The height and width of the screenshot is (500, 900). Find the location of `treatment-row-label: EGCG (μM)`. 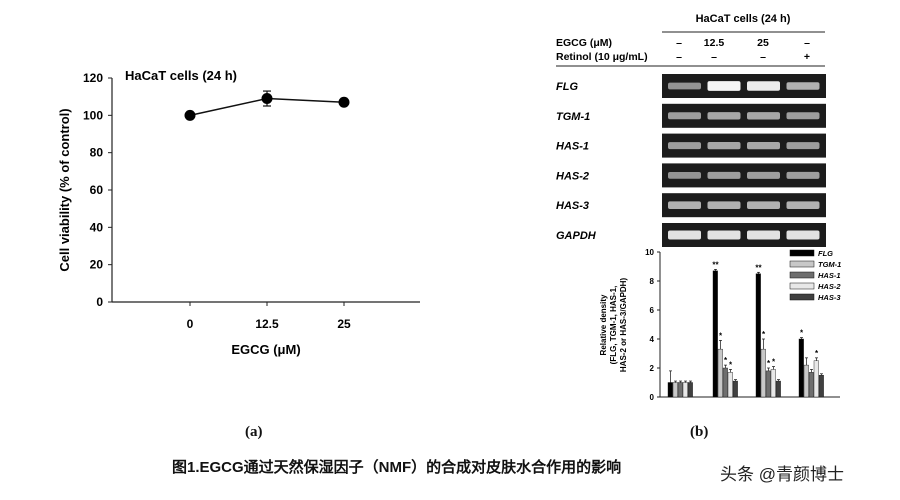

treatment-row-label: EGCG (μM) is located at coordinates (584, 43).